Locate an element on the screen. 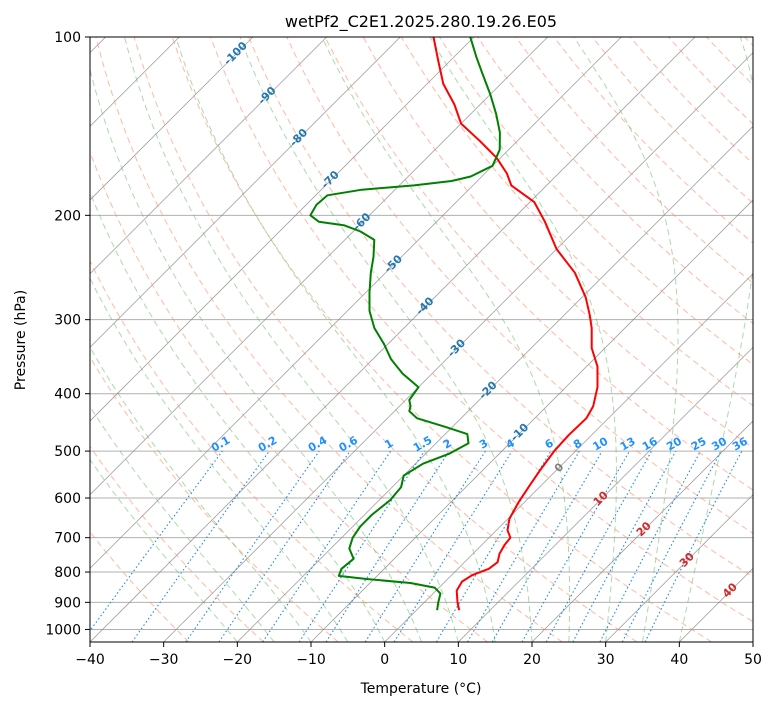  x-axis-ticks: −40 −30 −20 −10 0 10 20 30 40 50 is located at coordinates (418, 655).